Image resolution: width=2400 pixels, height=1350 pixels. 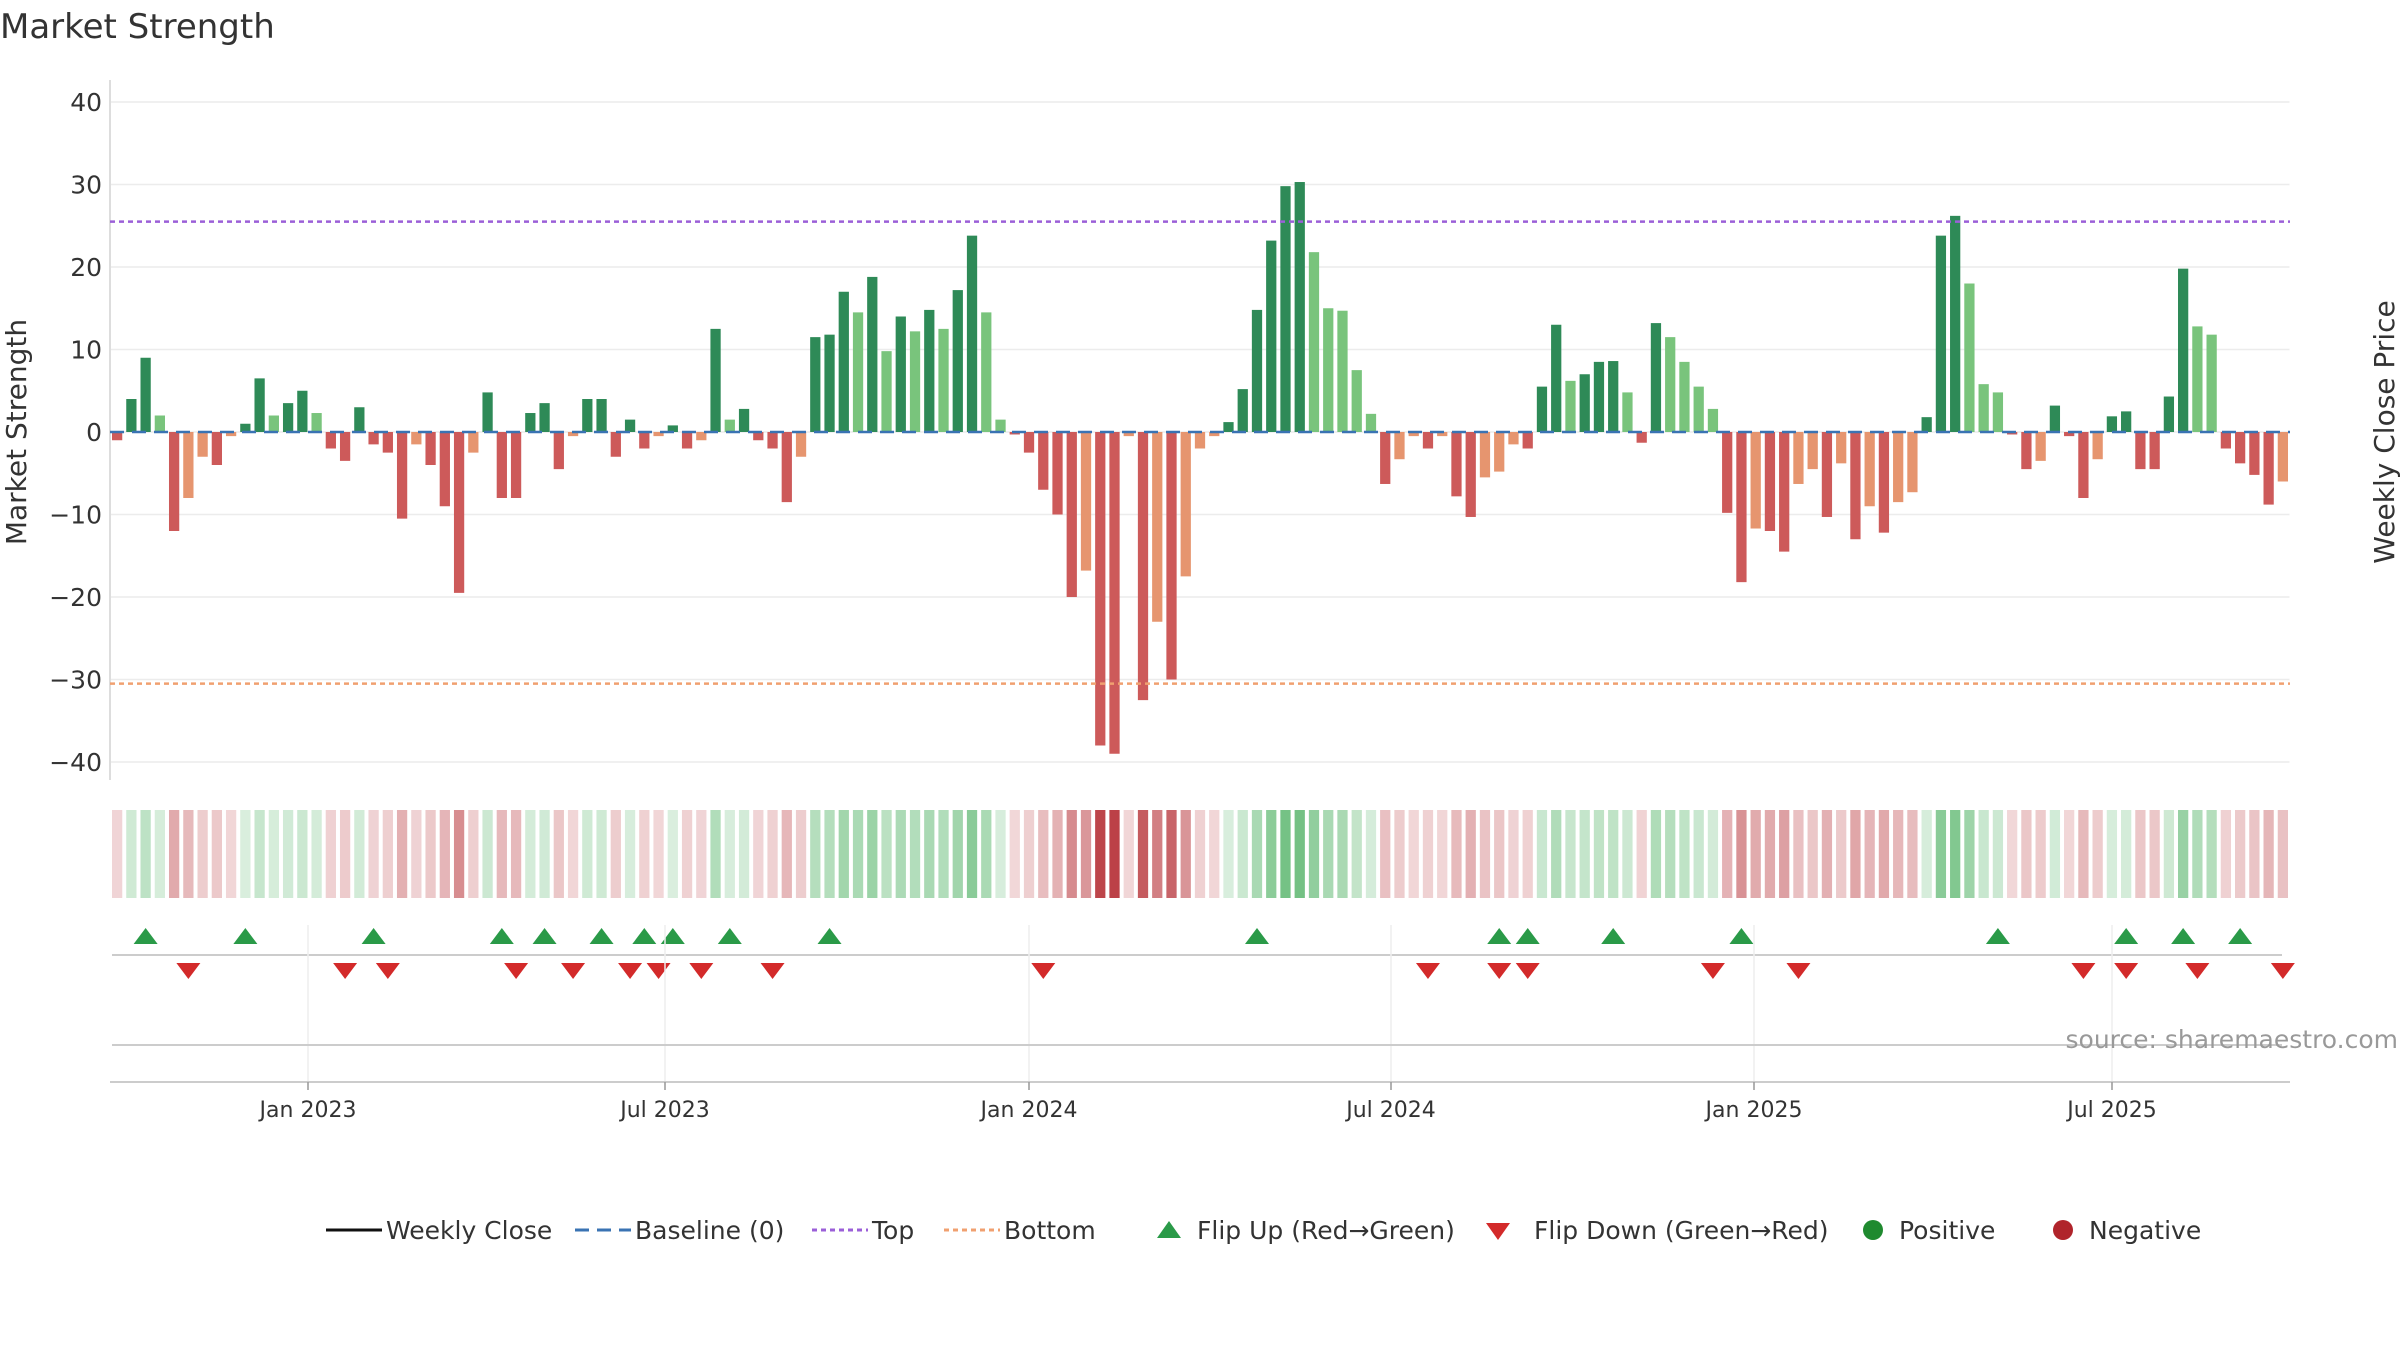 I want to click on legend-label: Flip Down (Green→Red), so click(x=1681, y=1230).